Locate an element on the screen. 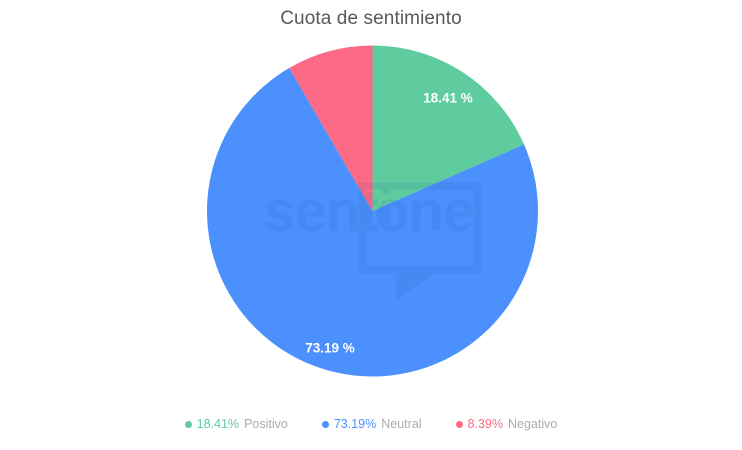 The image size is (742, 450). pie-slice-negativo is located at coordinates (331, 128).